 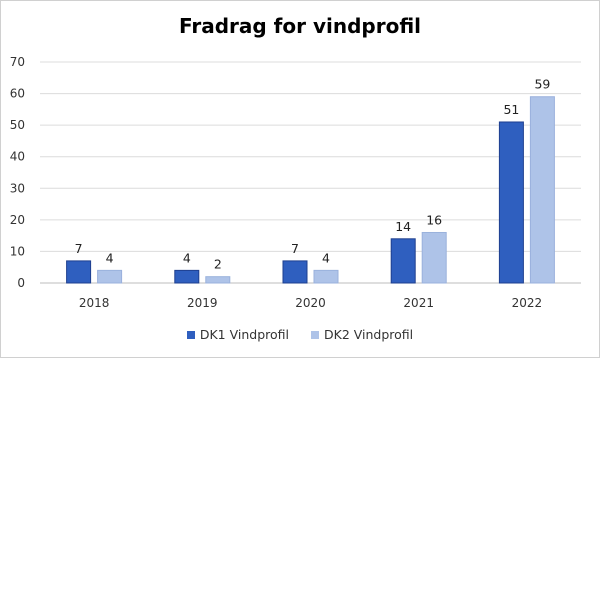 What do you see at coordinates (17, 188) in the screenshot?
I see `y-tick-label: 30` at bounding box center [17, 188].